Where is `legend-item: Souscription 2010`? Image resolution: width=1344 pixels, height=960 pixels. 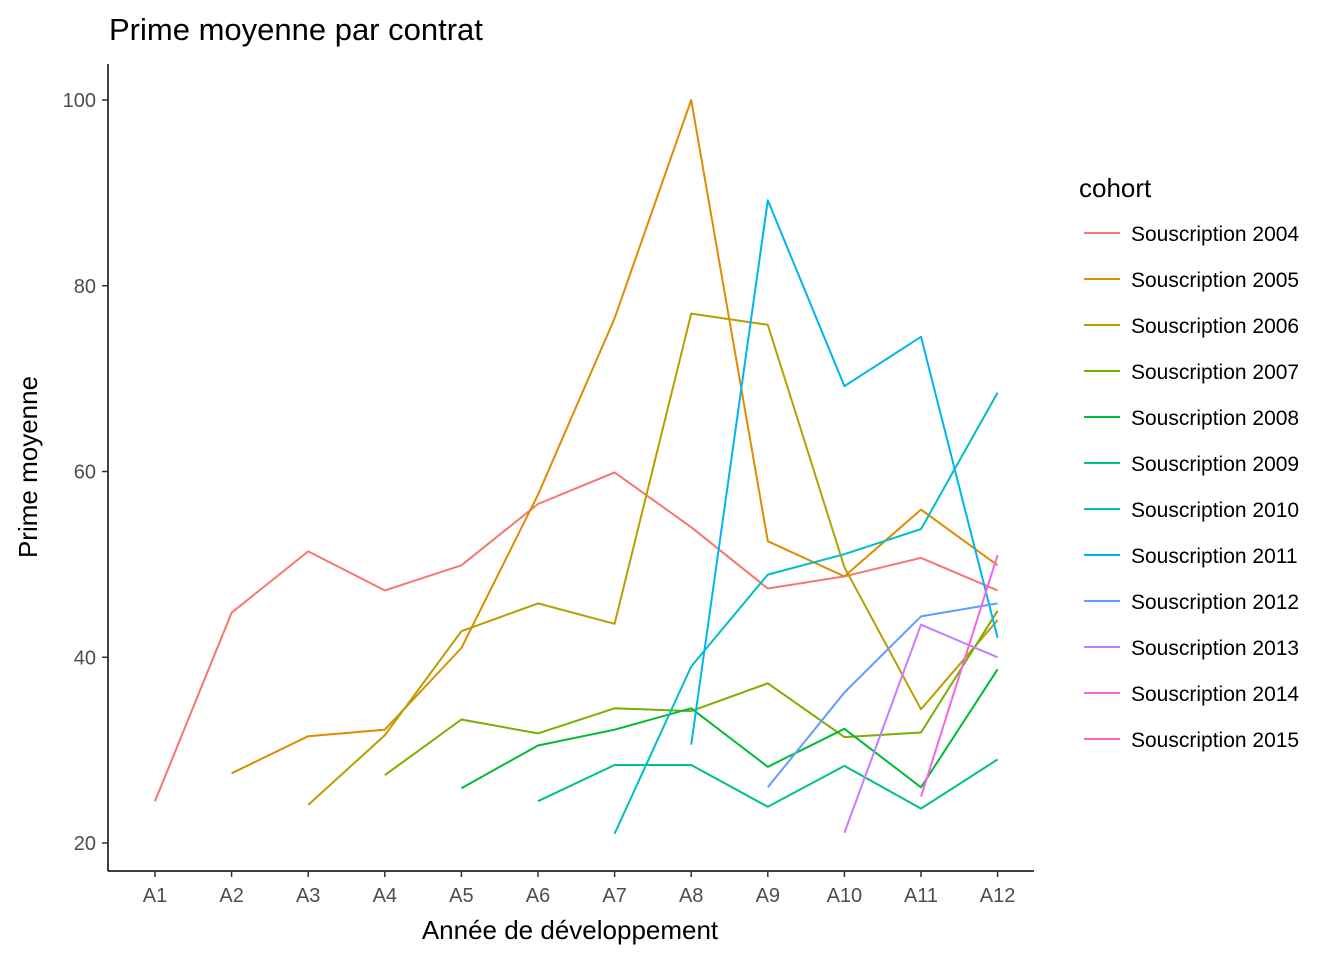 legend-item: Souscription 2010 is located at coordinates (1191, 510).